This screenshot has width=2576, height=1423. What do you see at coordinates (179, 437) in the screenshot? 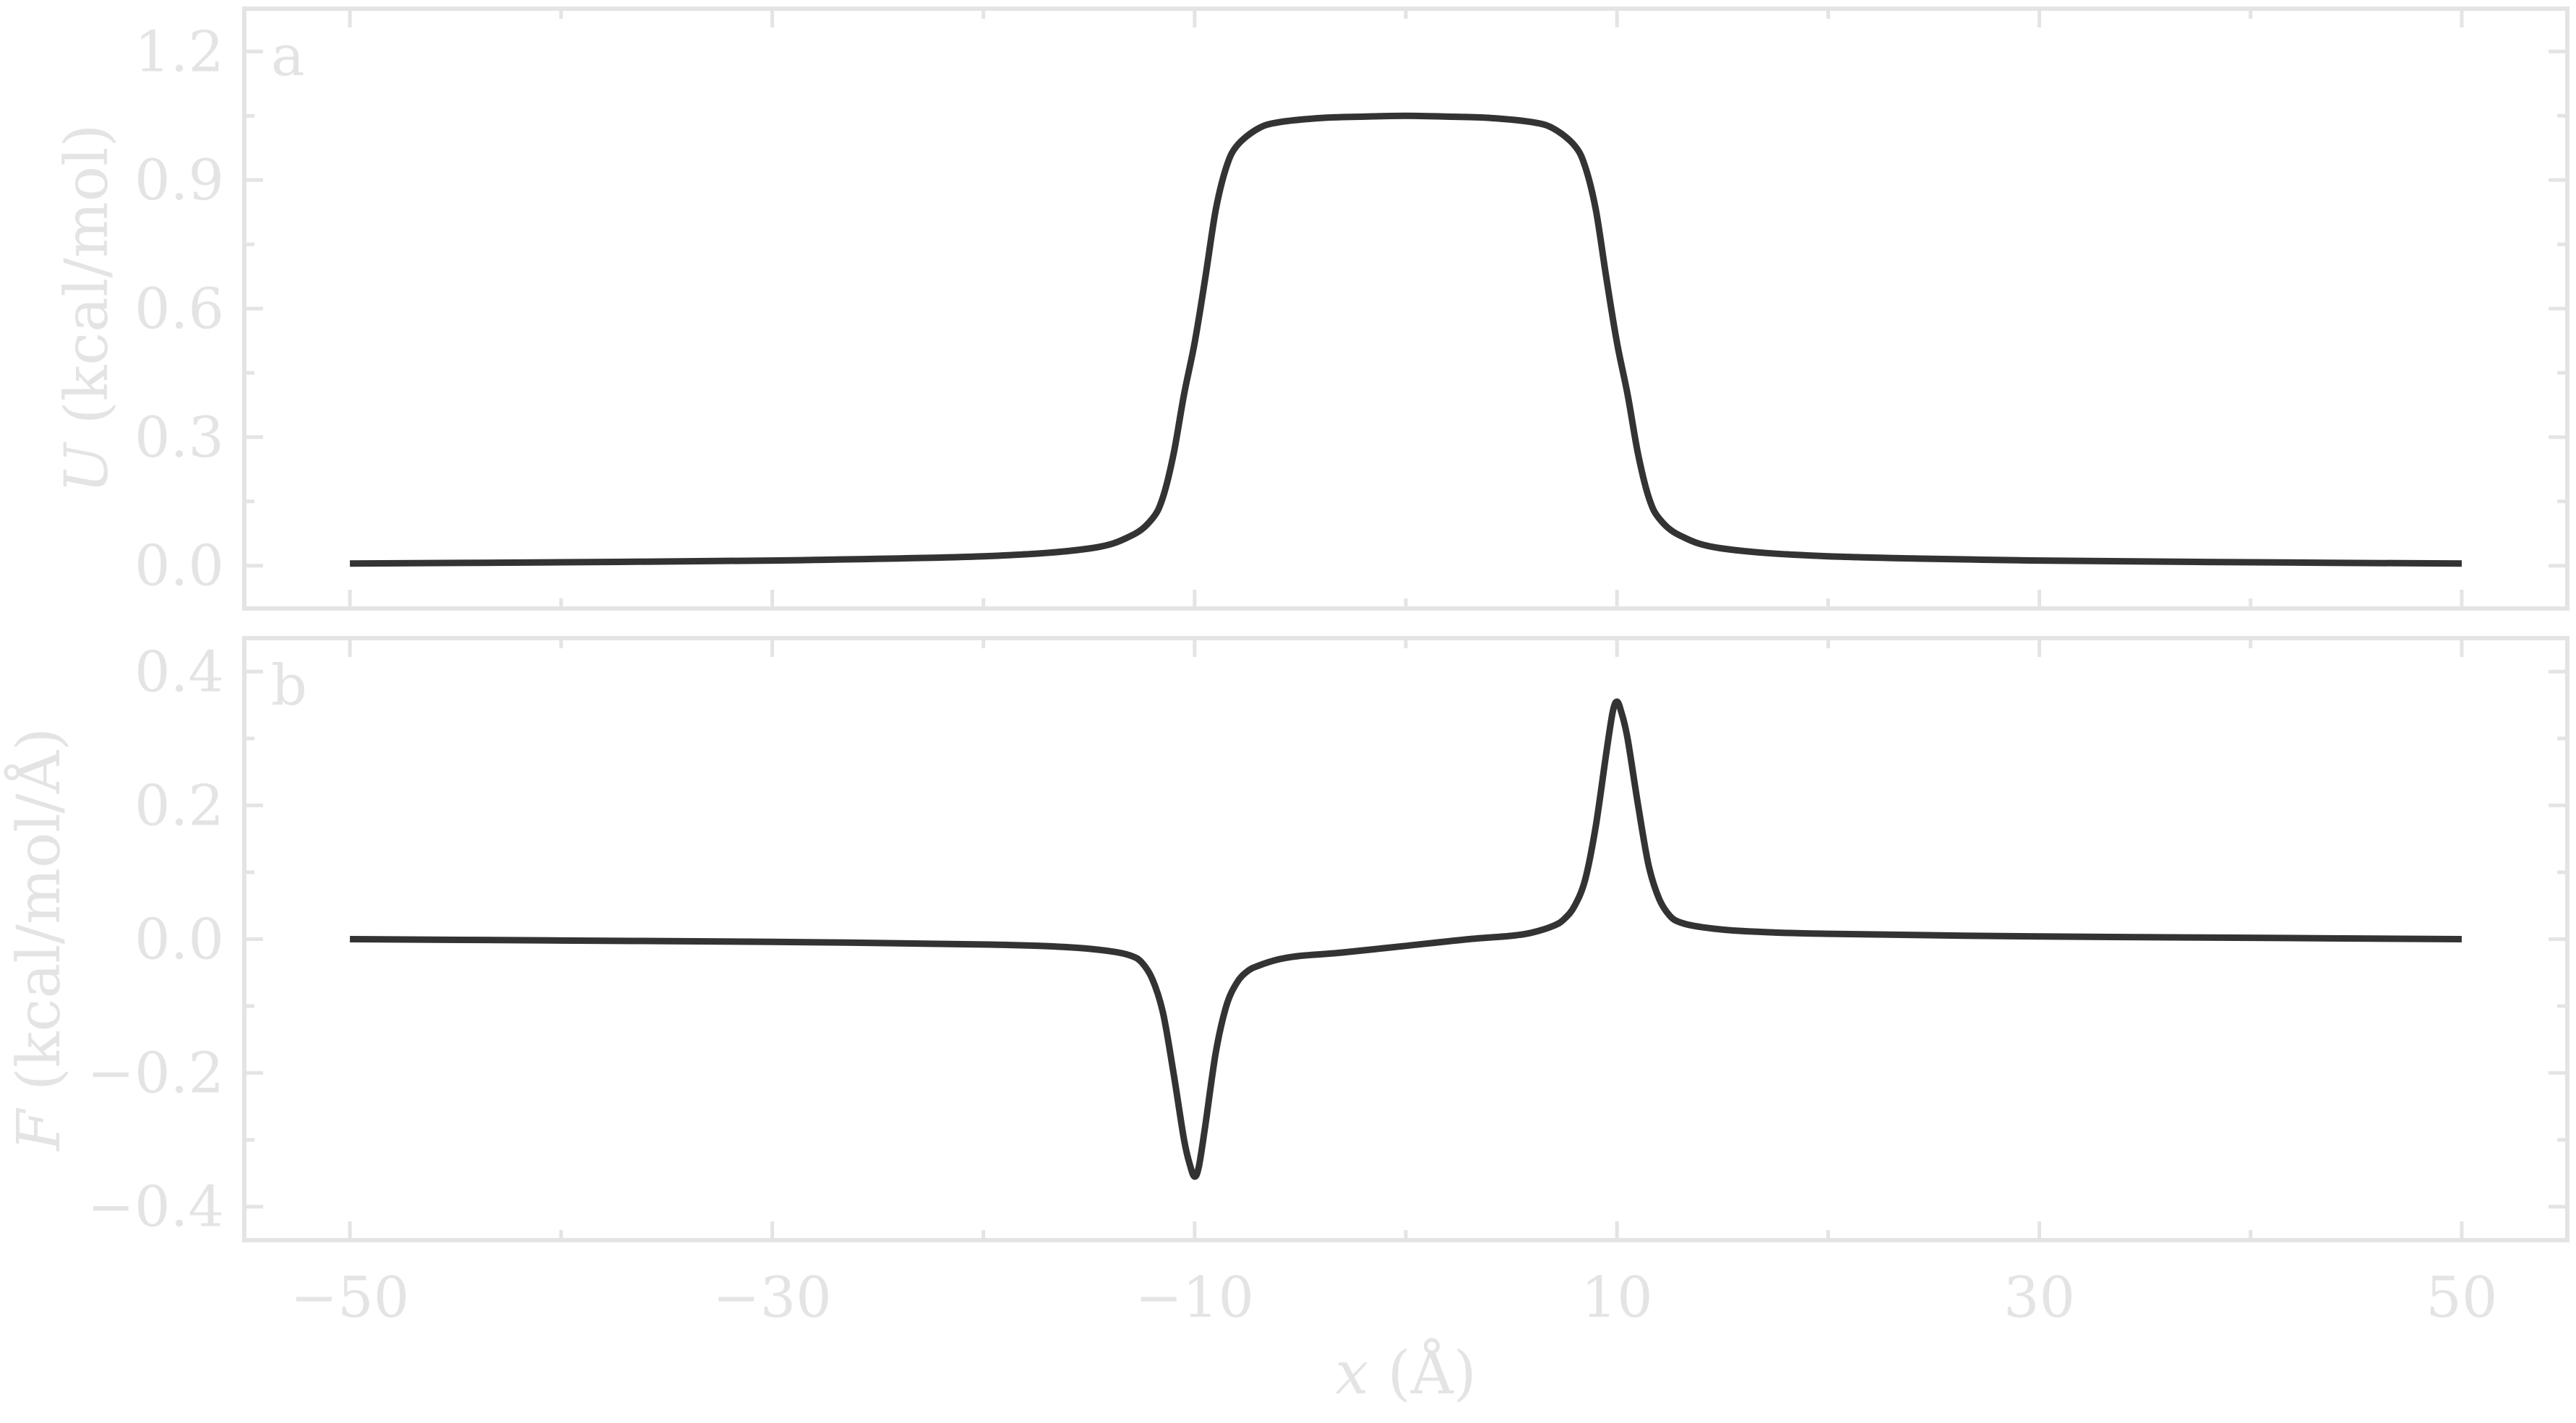
I see `y-tick-label: 0.3` at bounding box center [179, 437].